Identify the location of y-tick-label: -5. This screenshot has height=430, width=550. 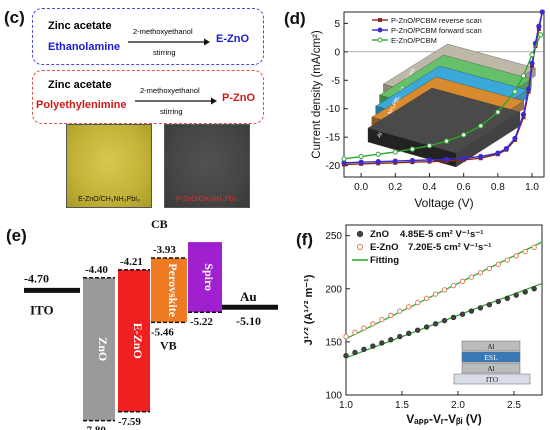
(335, 81).